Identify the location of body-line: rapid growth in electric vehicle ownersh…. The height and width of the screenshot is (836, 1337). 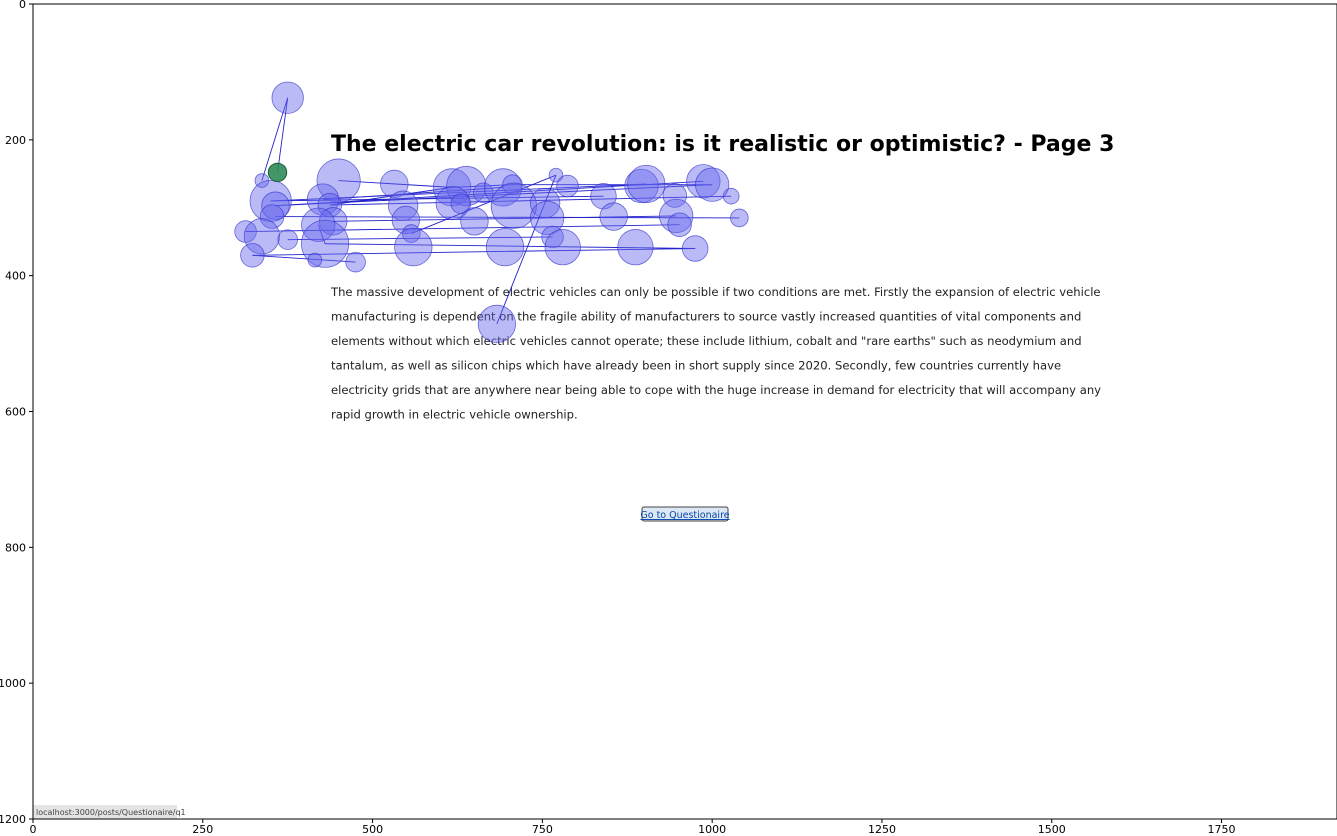
(454, 415).